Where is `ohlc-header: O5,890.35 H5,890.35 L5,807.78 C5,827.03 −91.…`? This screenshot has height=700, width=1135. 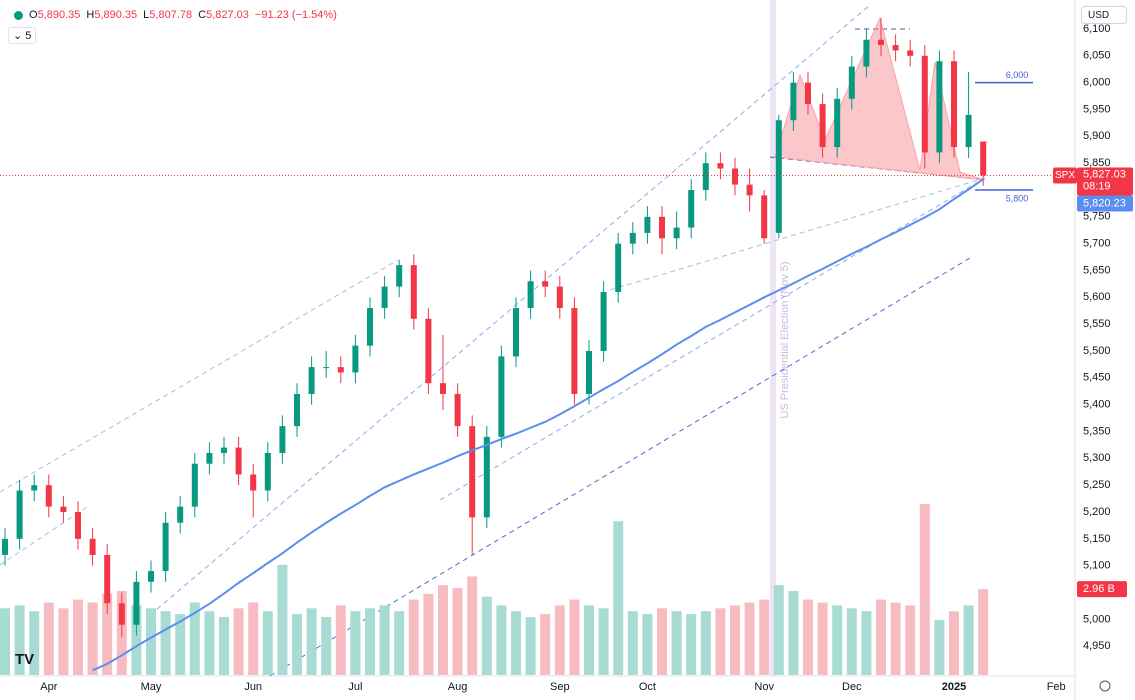 ohlc-header: O5,890.35 H5,890.35 L5,807.78 C5,827.03 −91.… is located at coordinates (175, 15).